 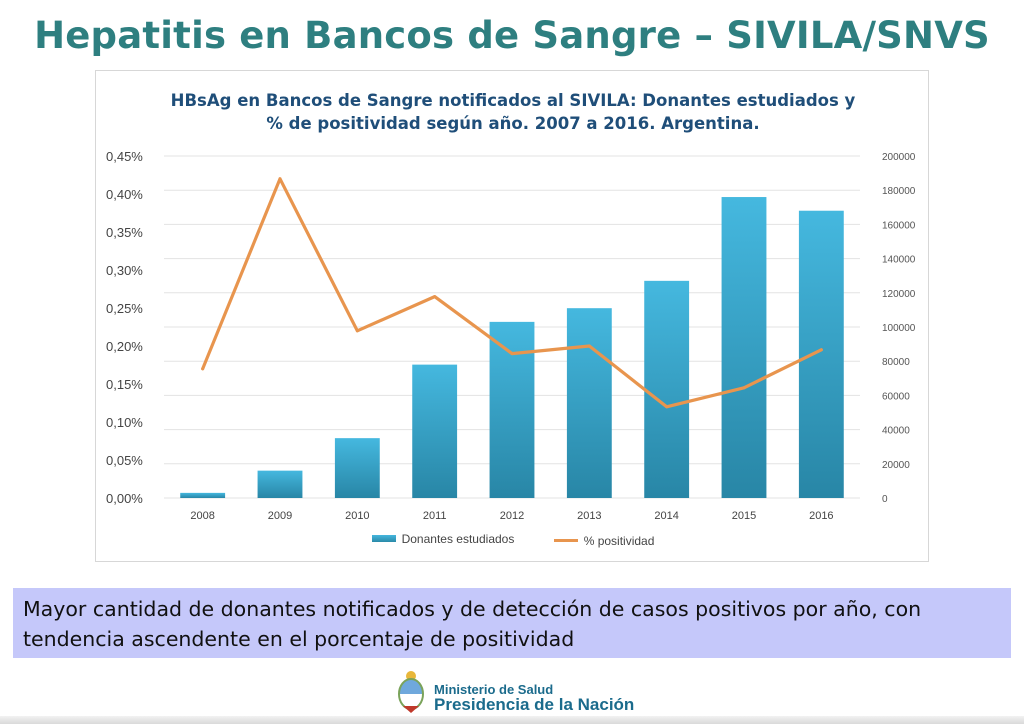 I want to click on y-right-tick-label: 20000, so click(x=896, y=465).